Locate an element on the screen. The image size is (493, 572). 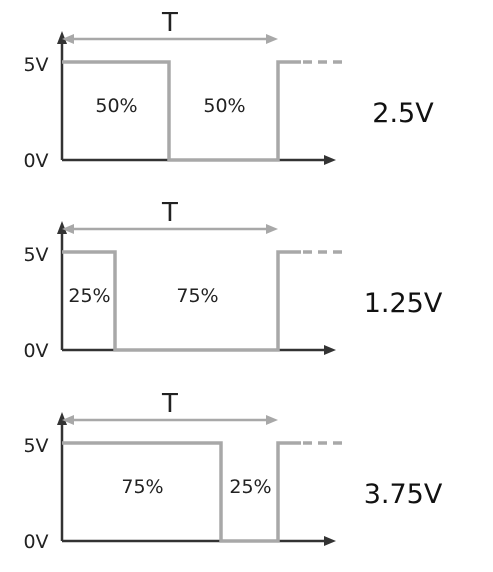
high-time-label: 25% is located at coordinates (89, 296).